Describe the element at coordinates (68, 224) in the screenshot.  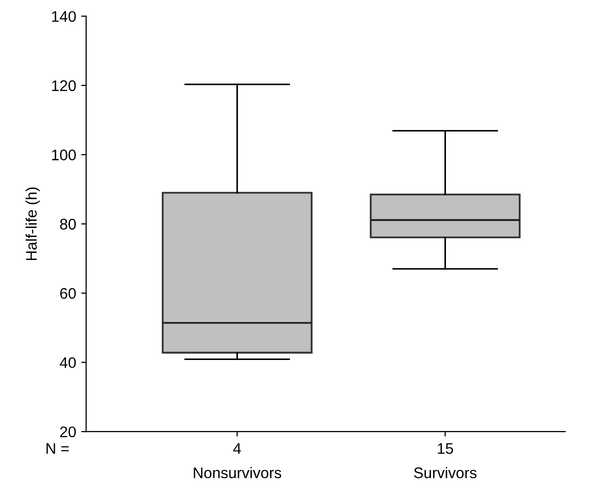
I see `y-tick-label: 80` at that location.